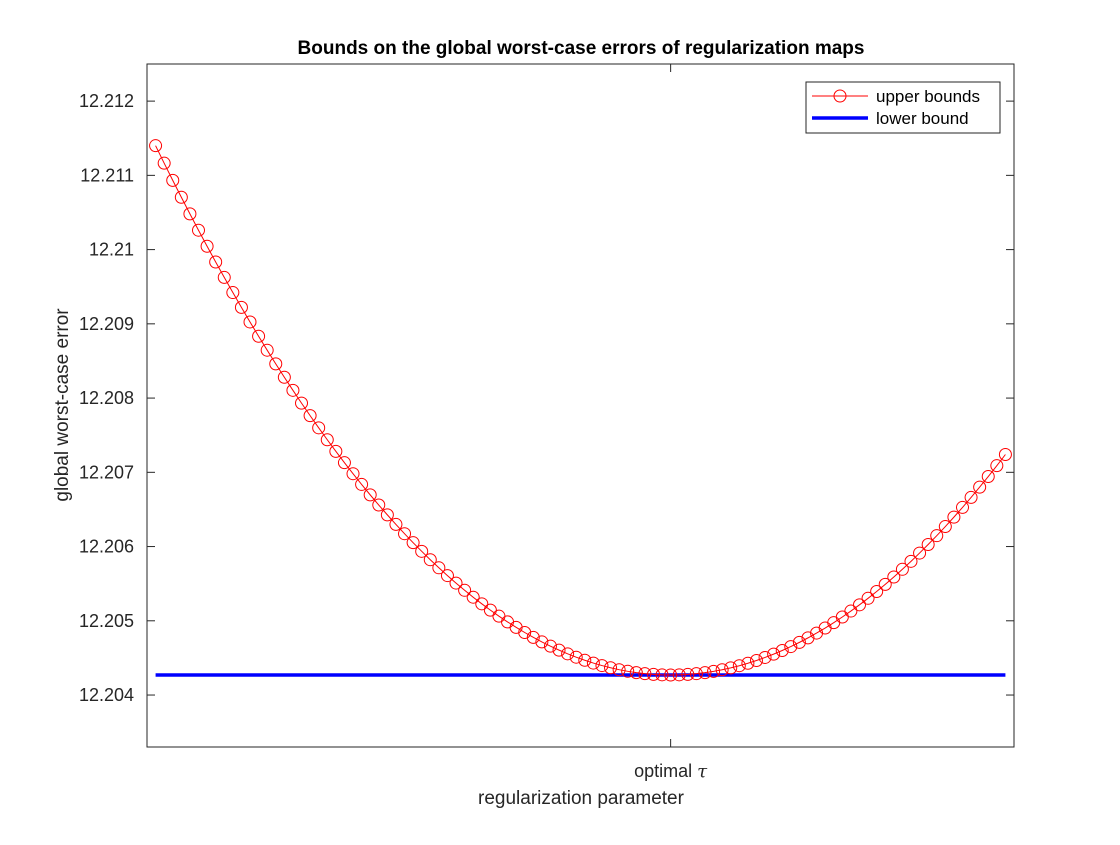 The width and height of the screenshot is (1120, 845). Describe the element at coordinates (111, 250) in the screenshot. I see `y-tick-label: 12.21` at that location.